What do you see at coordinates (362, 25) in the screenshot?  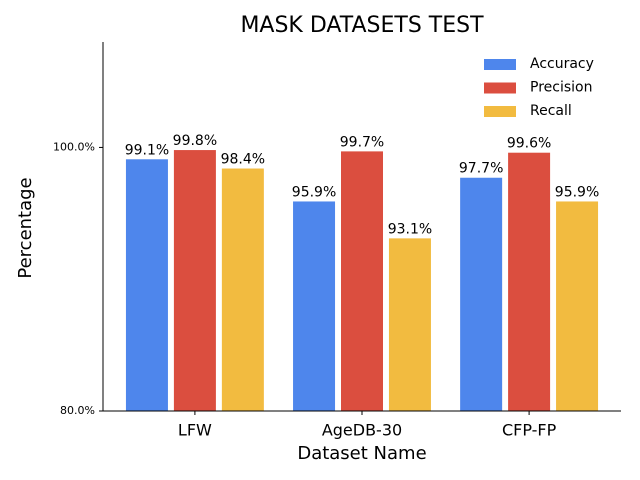 I see `chart-title: MASK DATASETS TEST` at bounding box center [362, 25].